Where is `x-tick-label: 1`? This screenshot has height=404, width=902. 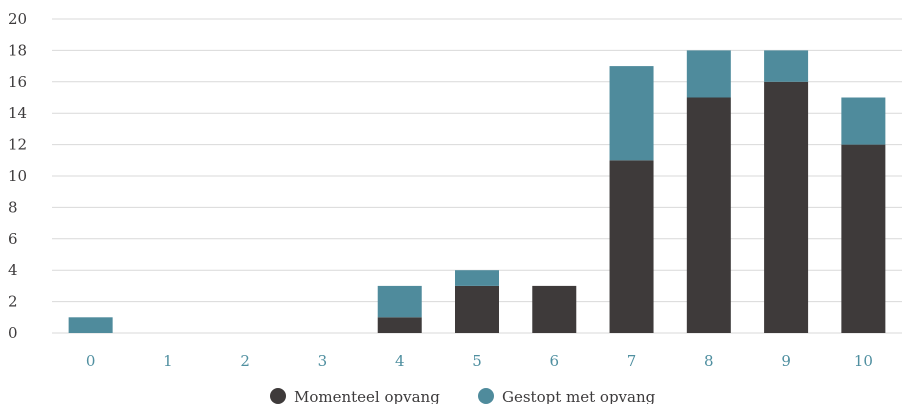 x-tick-label: 1 is located at coordinates (168, 361).